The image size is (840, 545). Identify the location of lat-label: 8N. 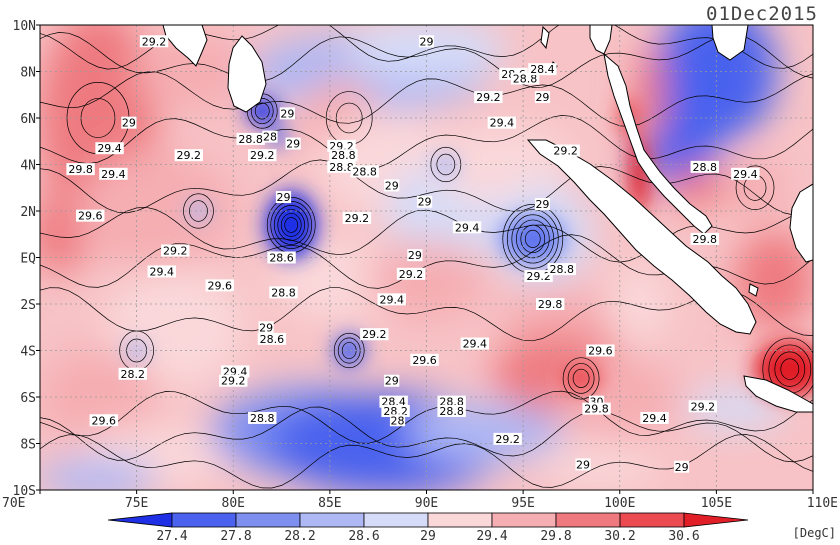
(28, 73).